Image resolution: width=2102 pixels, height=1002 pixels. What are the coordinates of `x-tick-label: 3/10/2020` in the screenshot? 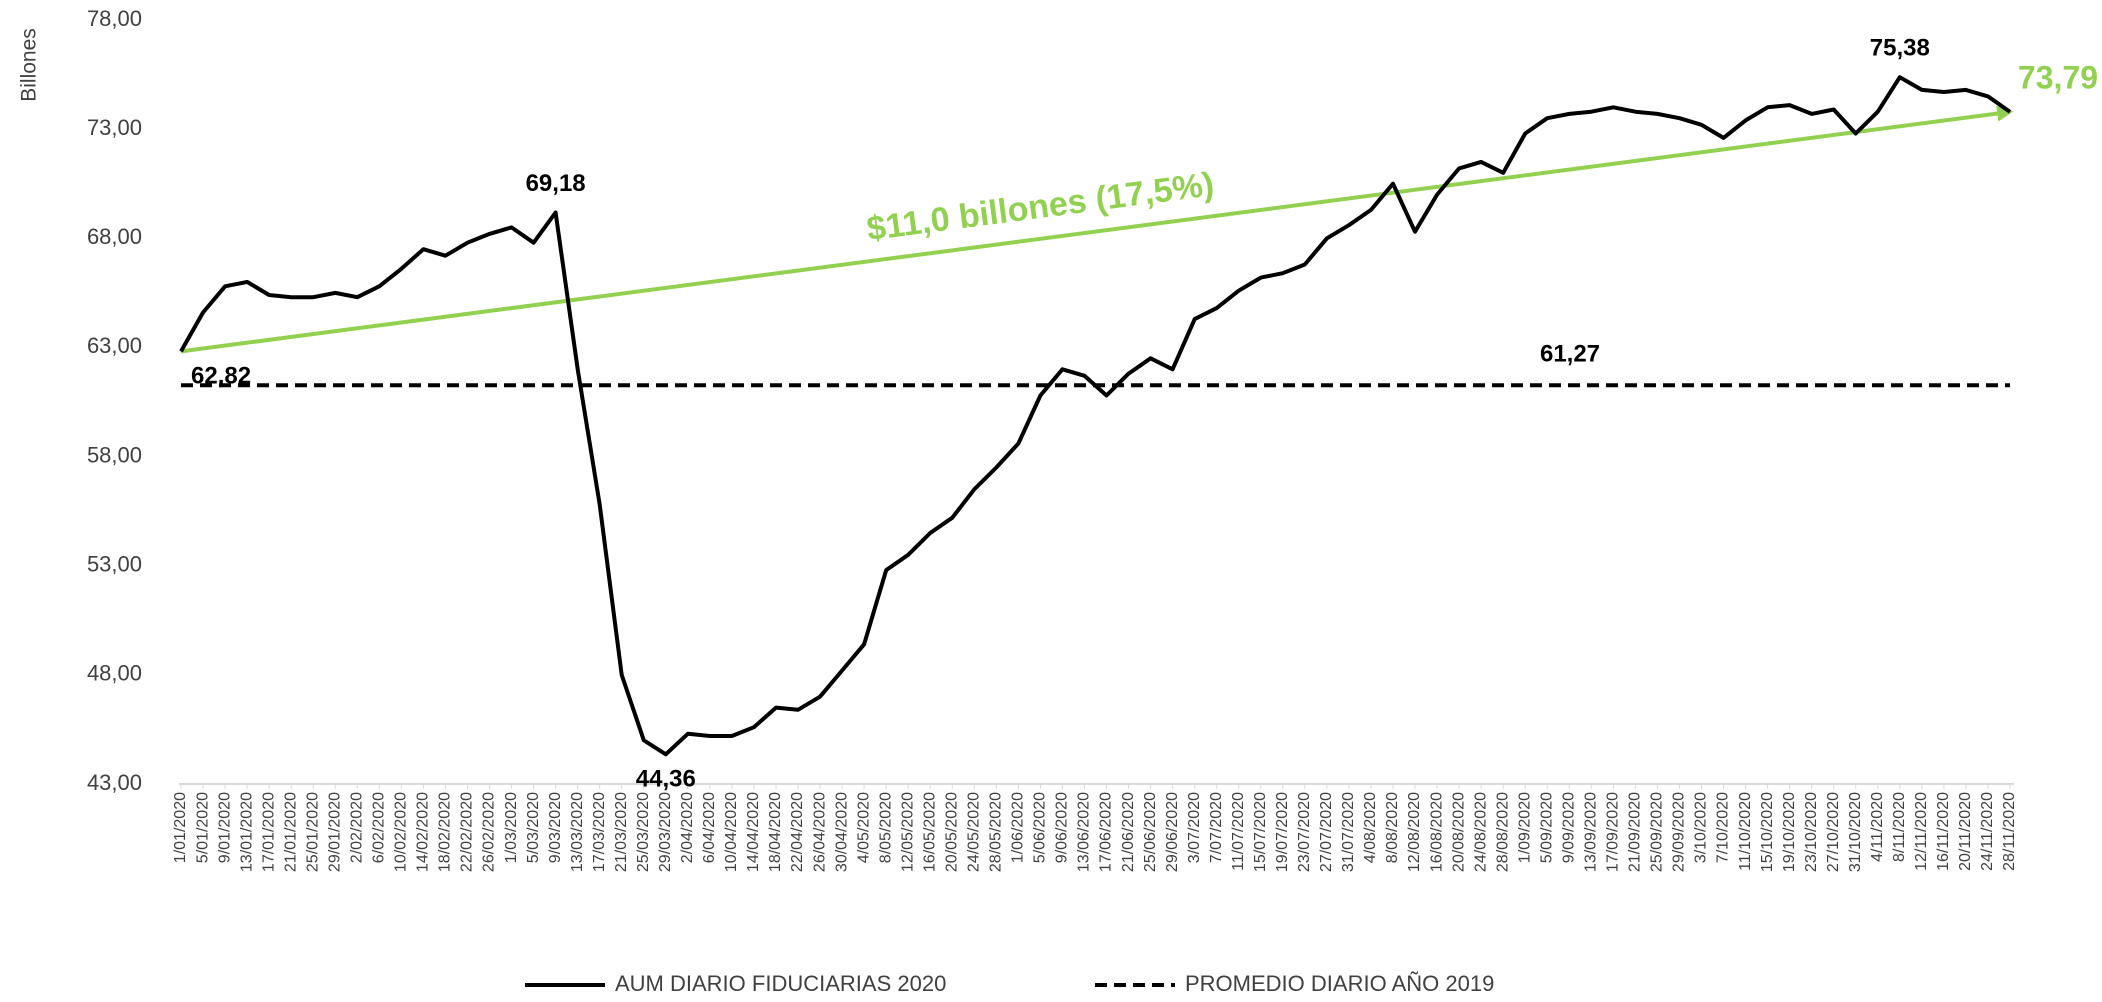 It's located at (1701, 827).